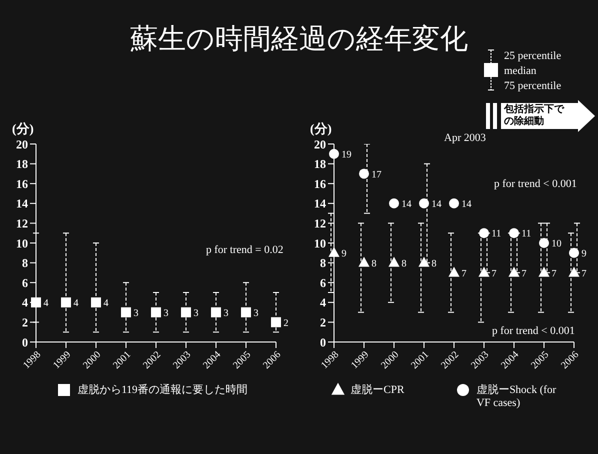 The image size is (598, 454). Describe the element at coordinates (299, 38) in the screenshot. I see `chart-title: 蘇生の時間経過の経年変化` at that location.